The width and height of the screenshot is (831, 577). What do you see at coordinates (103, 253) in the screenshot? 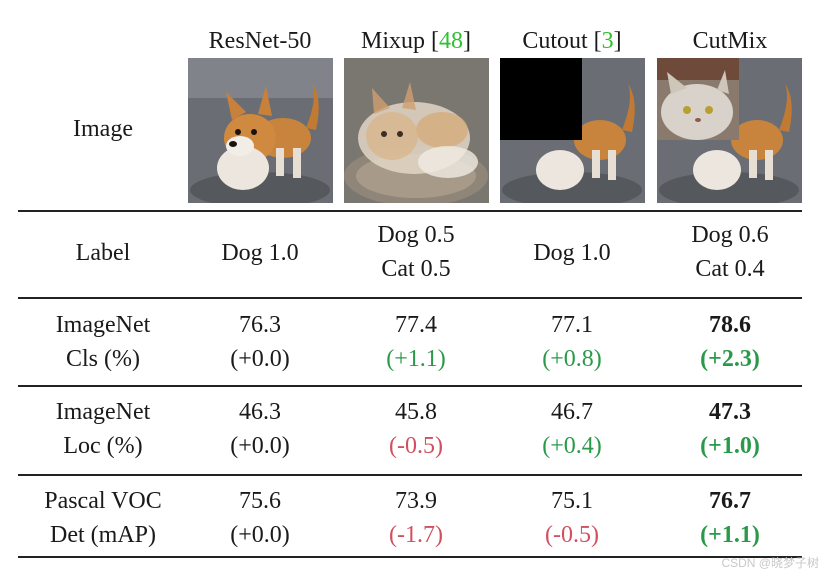
I see `row-label-label: Label` at bounding box center [103, 253].